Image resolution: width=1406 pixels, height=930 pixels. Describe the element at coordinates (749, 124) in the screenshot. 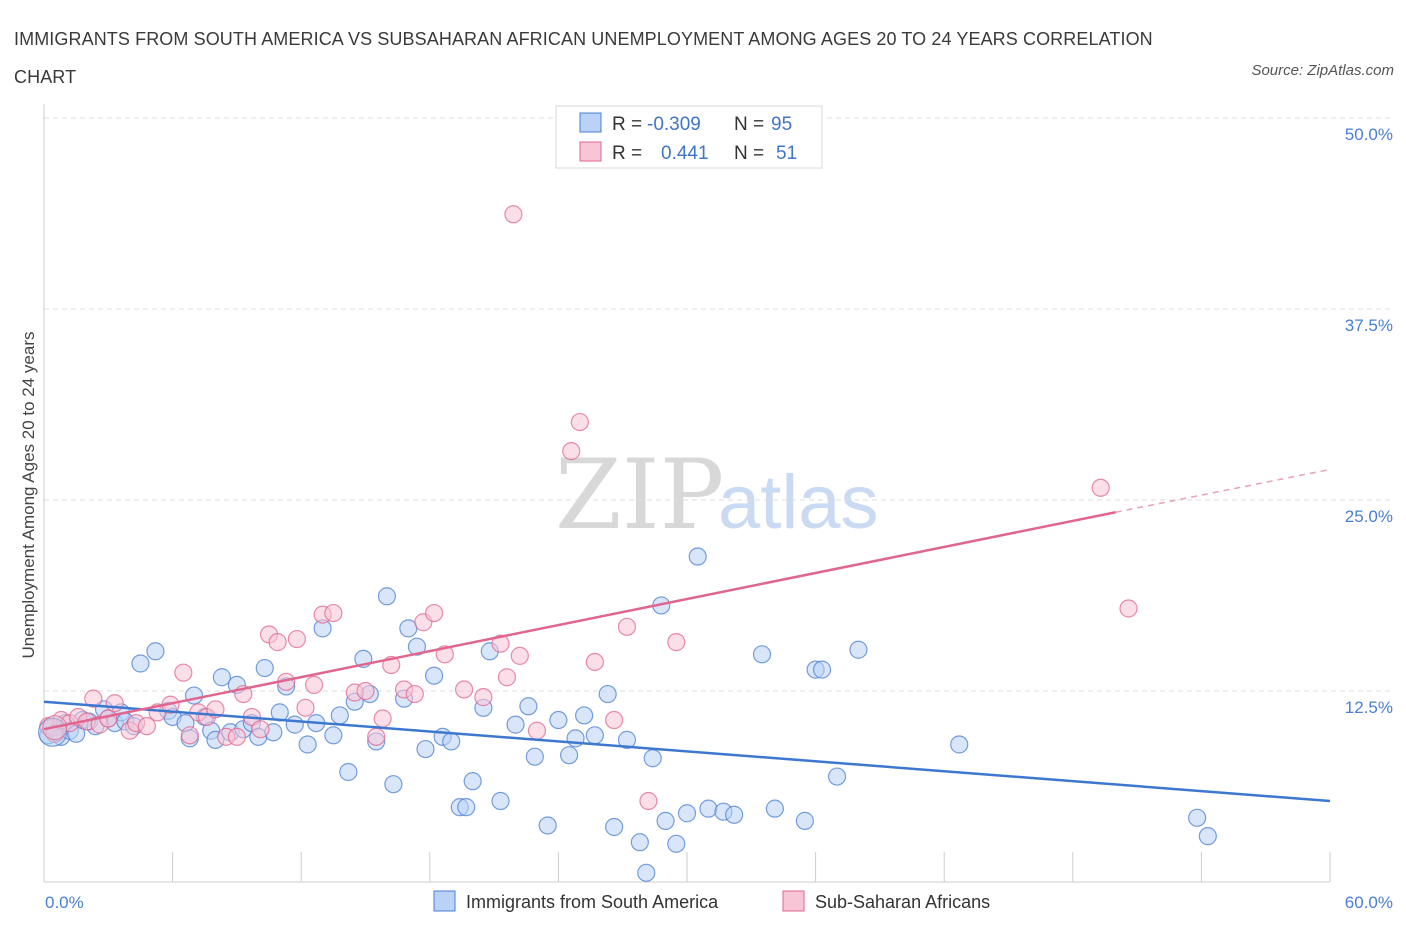

I see `legend-blue-n-label: N =` at that location.